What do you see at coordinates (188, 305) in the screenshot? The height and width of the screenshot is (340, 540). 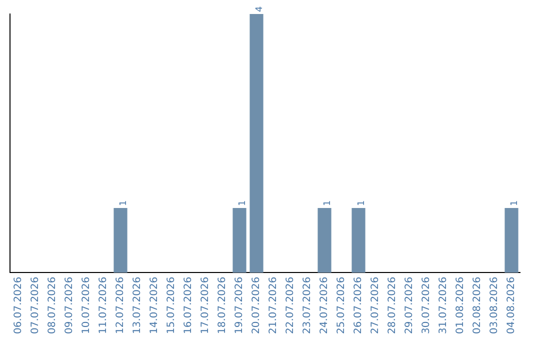 I see `x-tick-label: 16.07.2026` at bounding box center [188, 305].